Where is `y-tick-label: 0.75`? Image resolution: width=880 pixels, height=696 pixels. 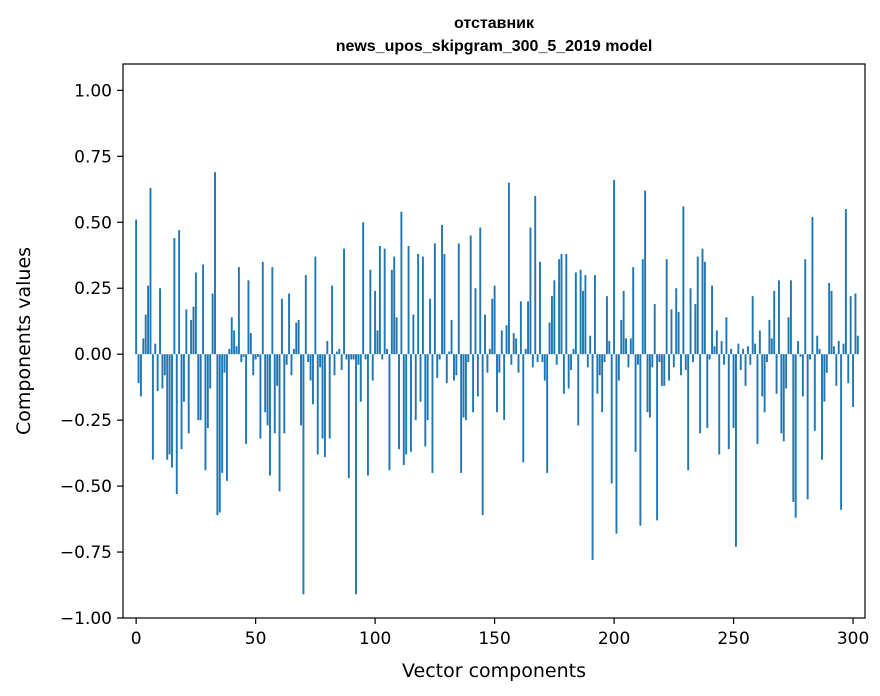 y-tick-label: 0.75 is located at coordinates (93, 157).